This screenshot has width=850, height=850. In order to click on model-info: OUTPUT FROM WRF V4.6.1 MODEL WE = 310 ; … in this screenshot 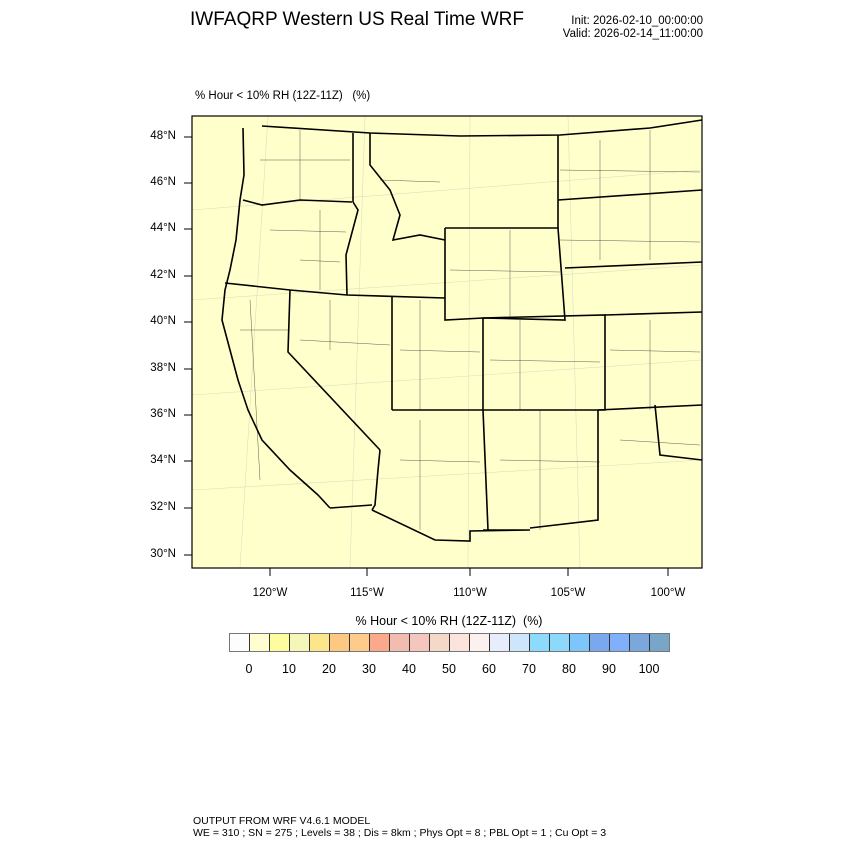, I will do `click(399, 827)`.